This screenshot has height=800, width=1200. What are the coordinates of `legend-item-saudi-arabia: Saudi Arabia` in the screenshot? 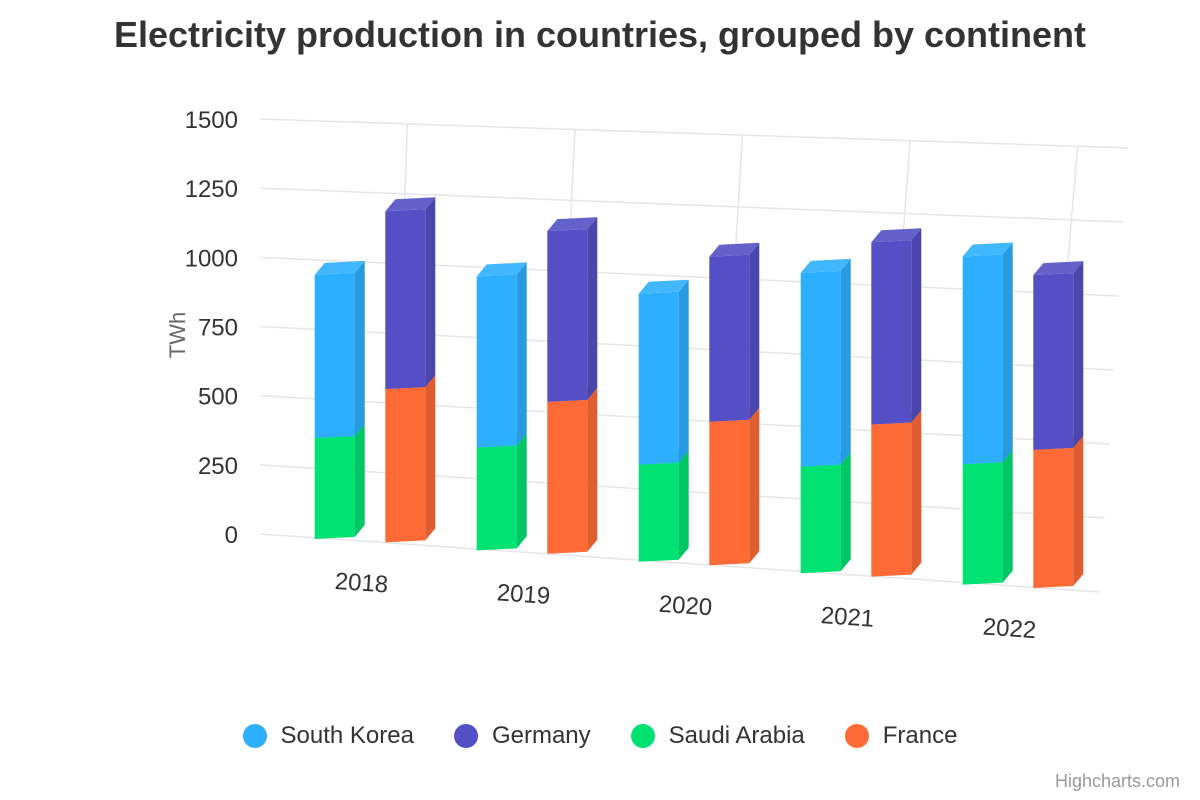 It's located at (717, 736).